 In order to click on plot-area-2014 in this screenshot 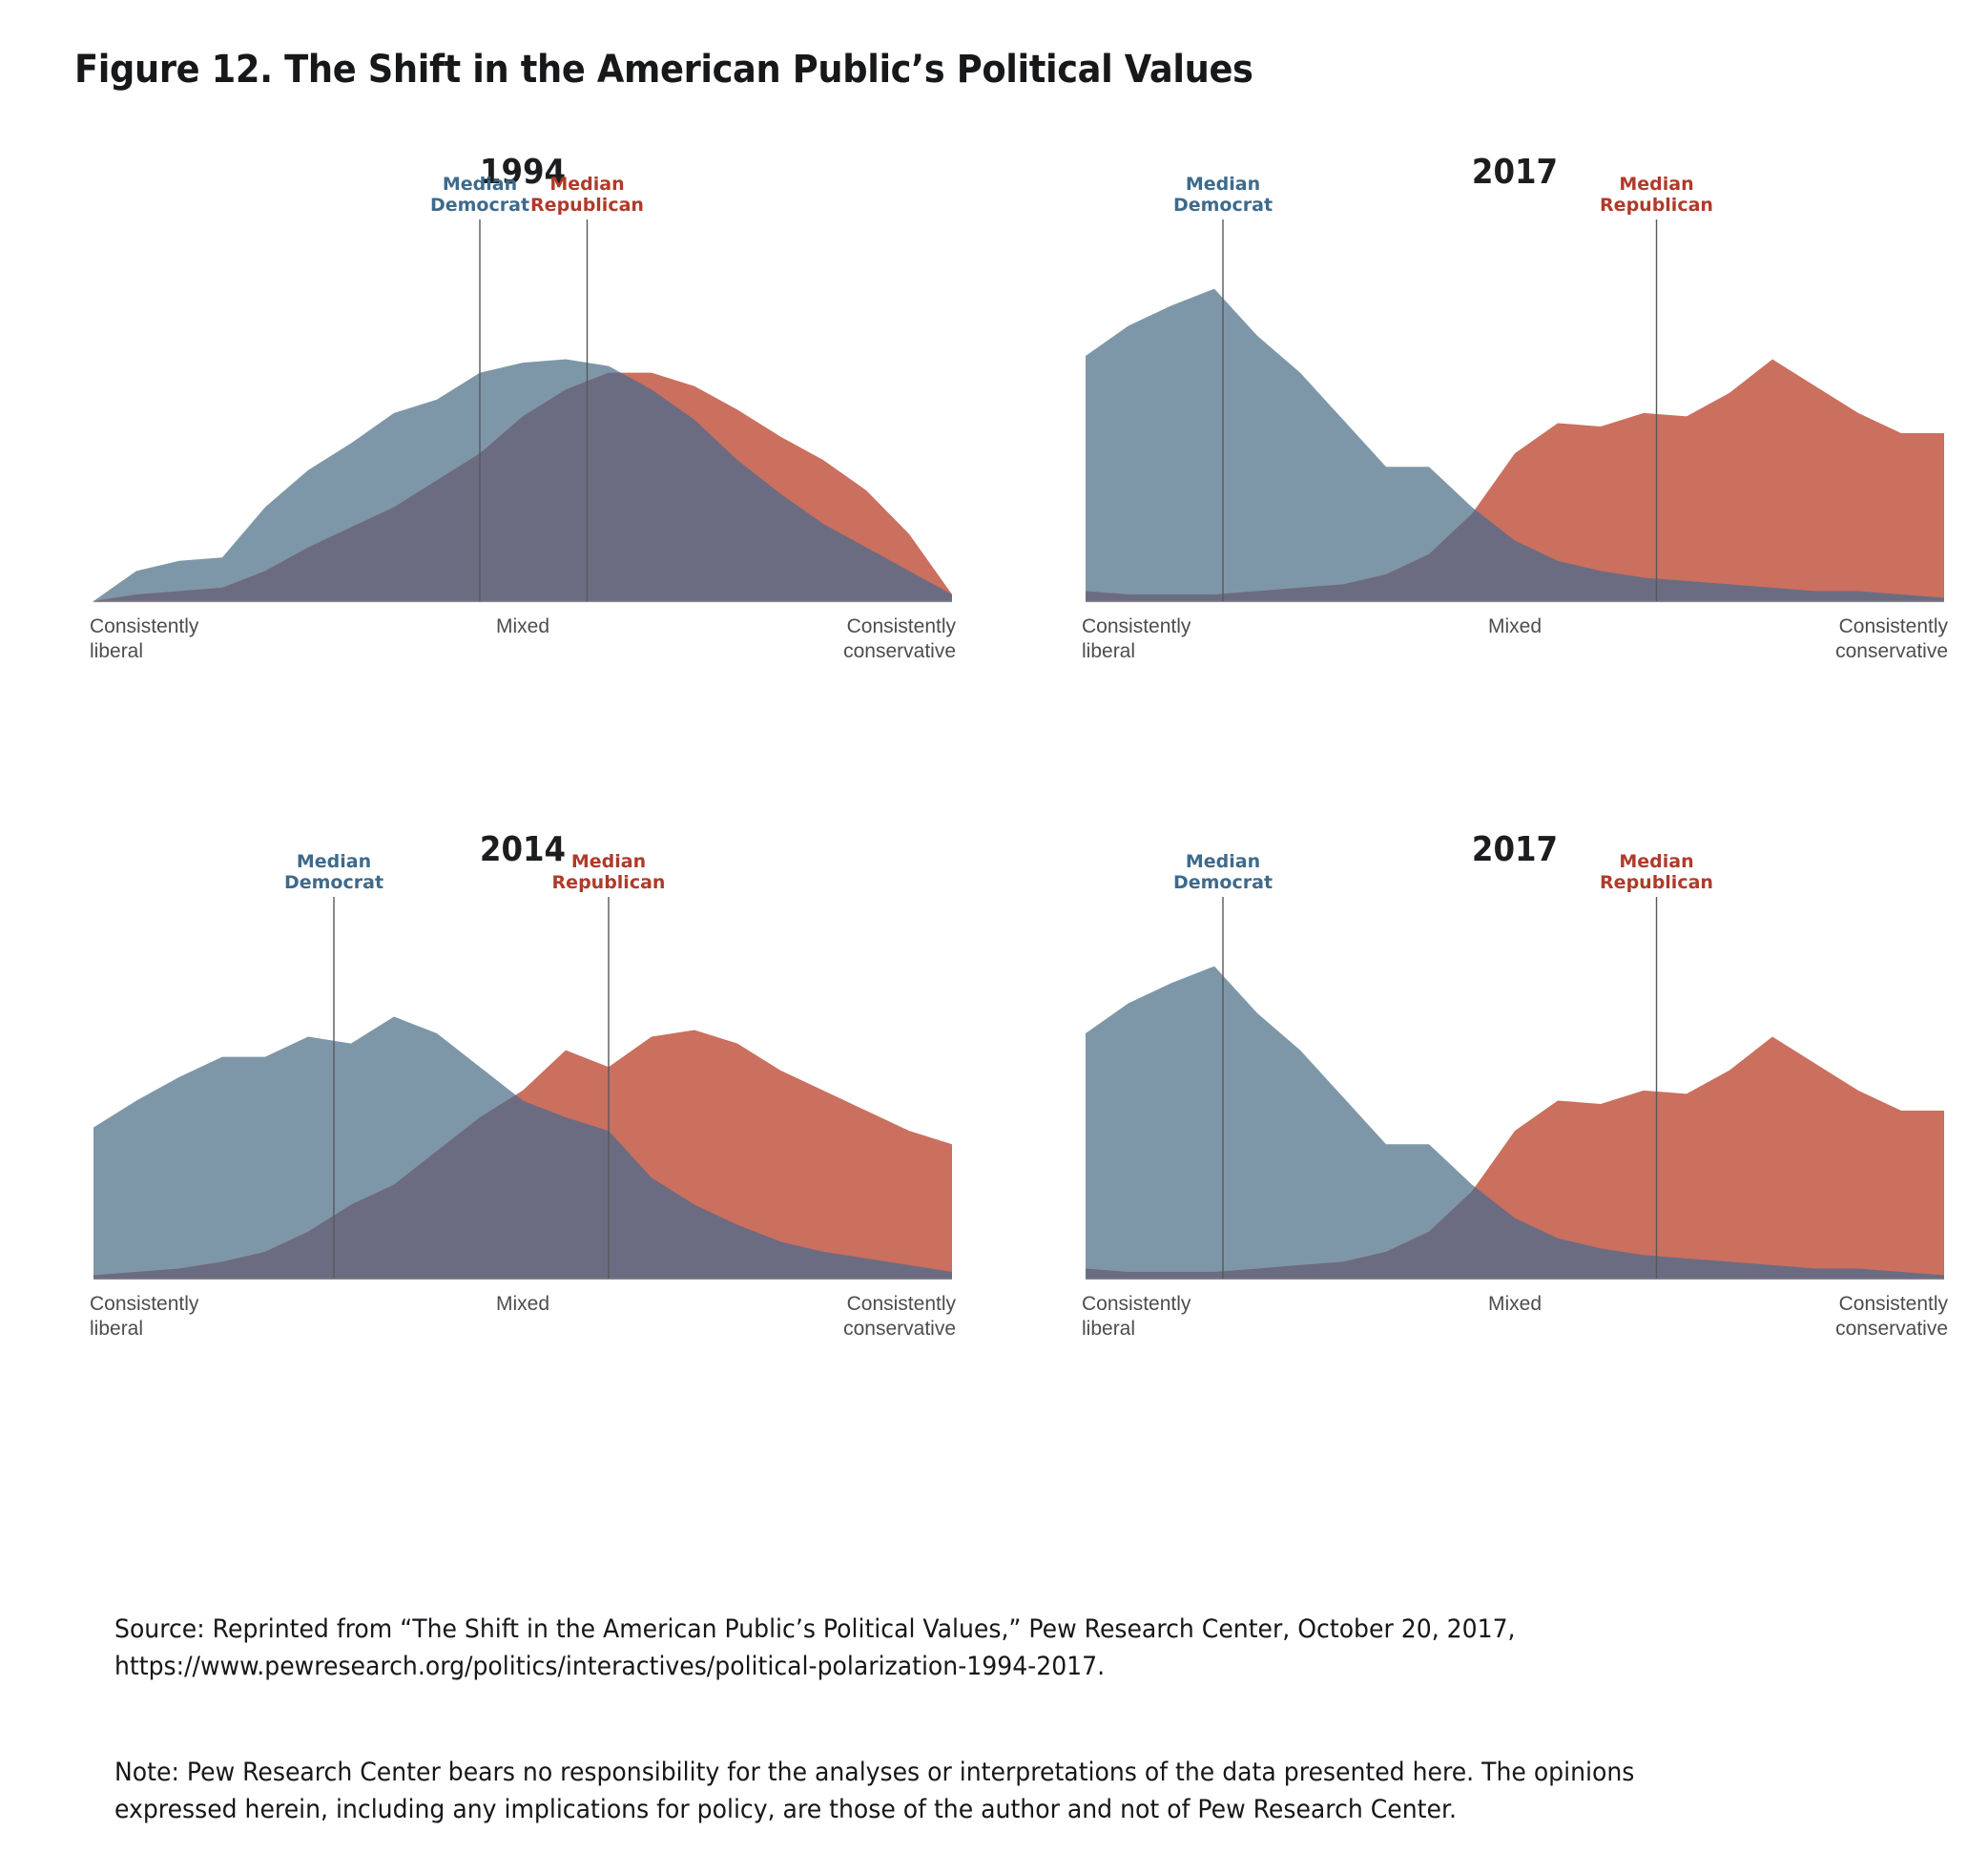, I will do `click(523, 1068)`.